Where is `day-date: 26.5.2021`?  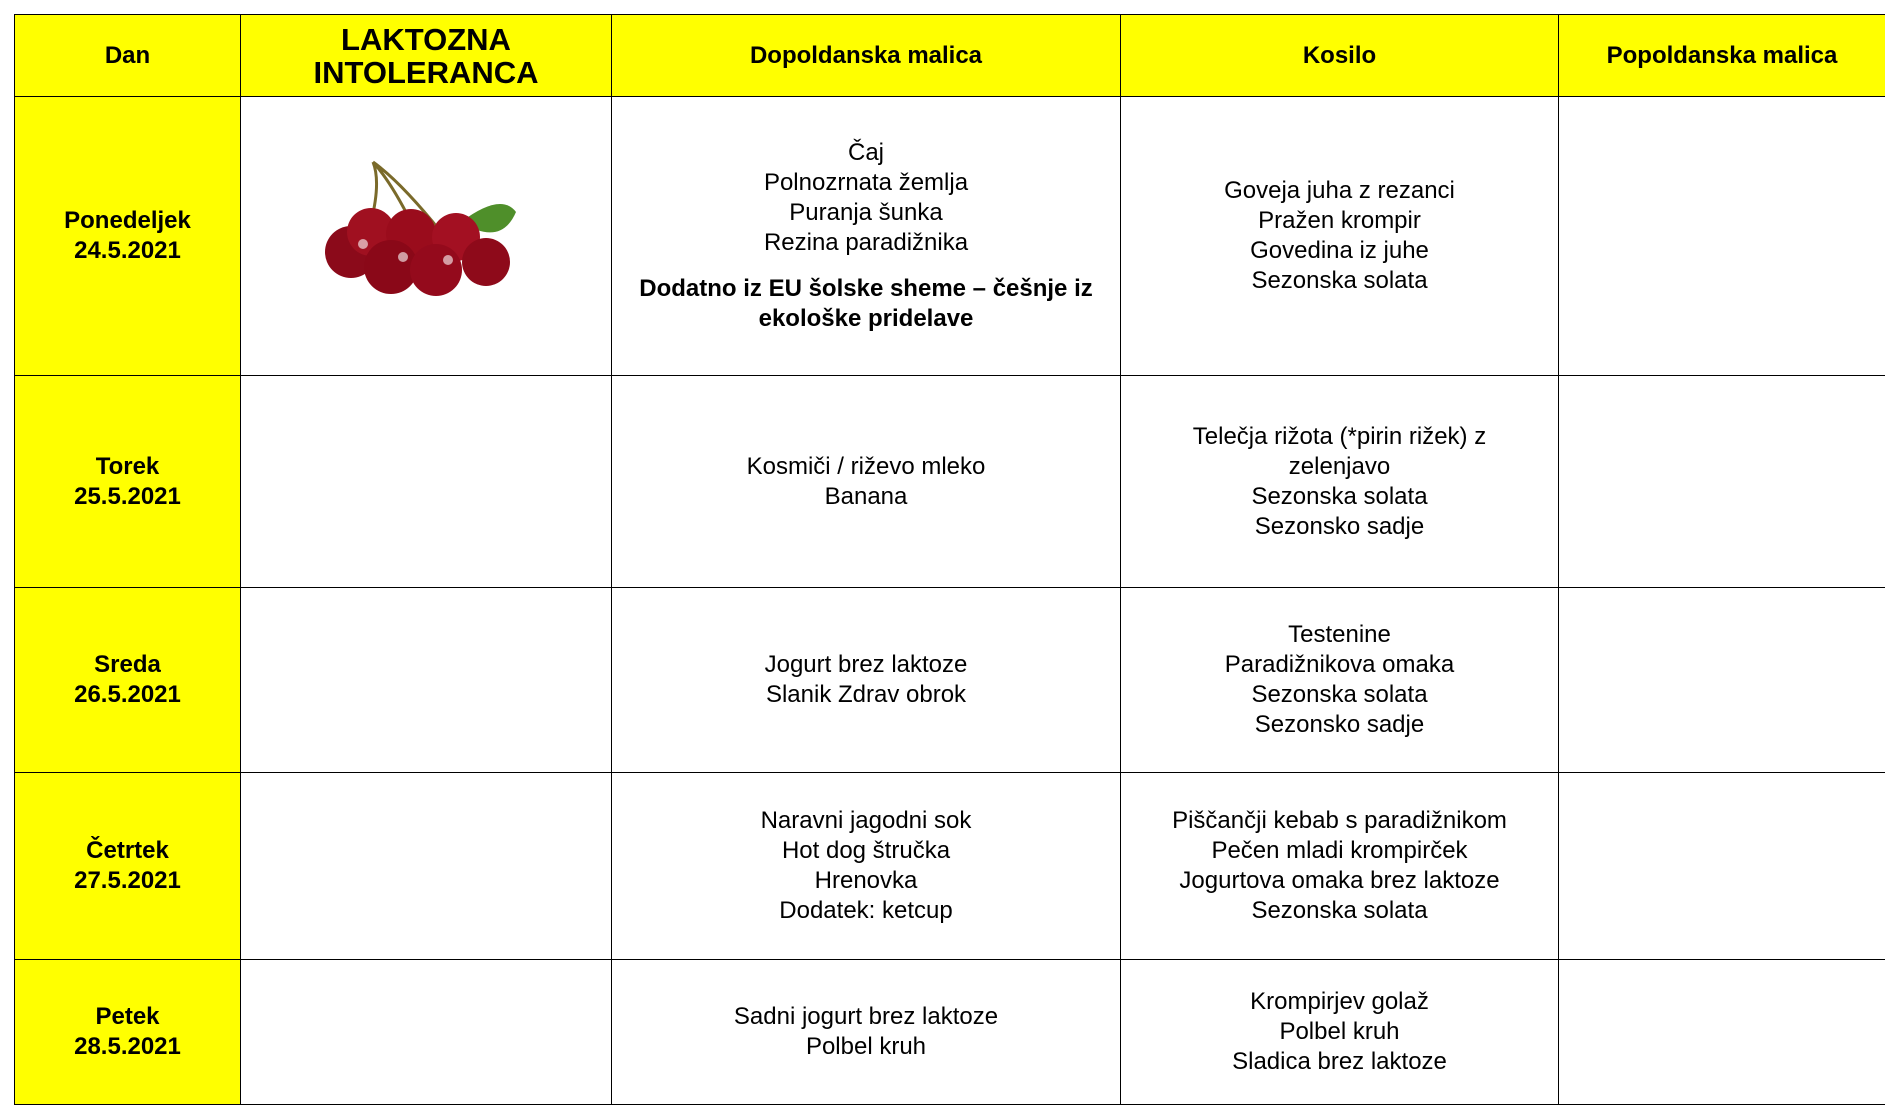
day-date: 26.5.2021 is located at coordinates (127, 694).